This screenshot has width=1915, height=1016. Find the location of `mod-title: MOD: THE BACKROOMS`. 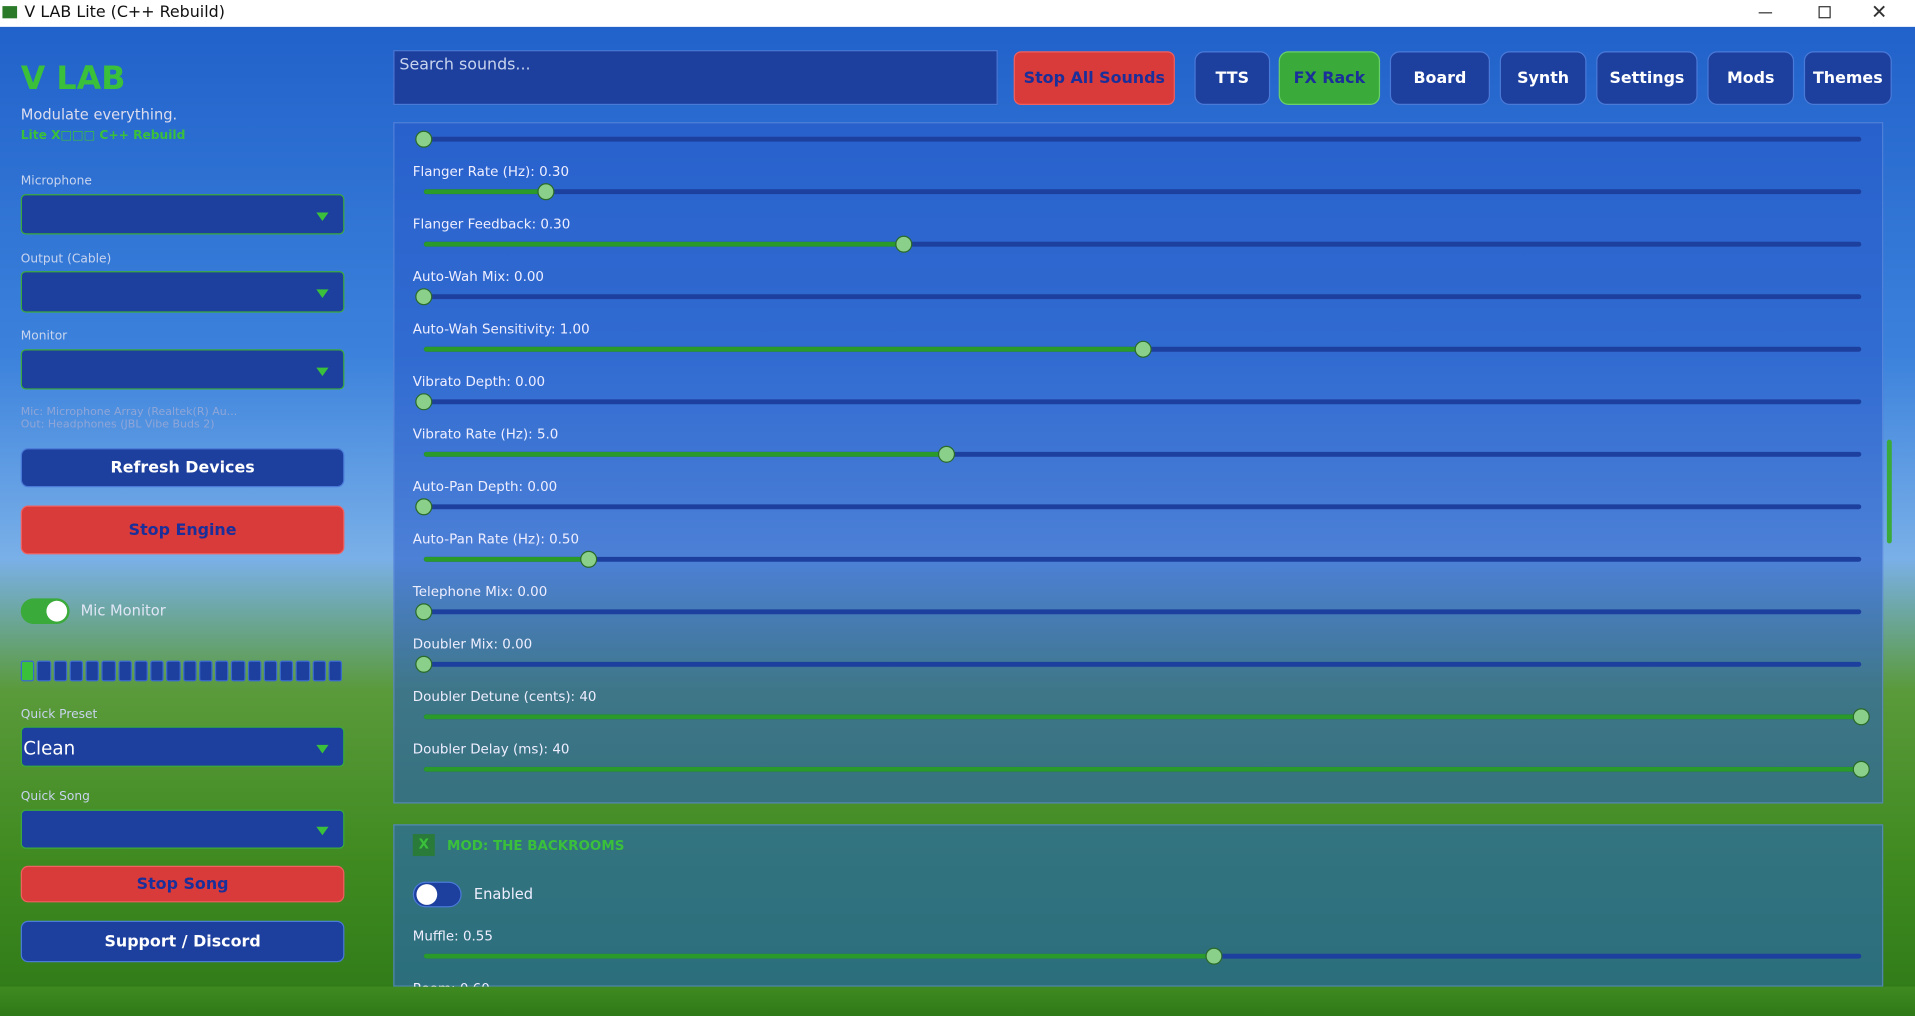

mod-title: MOD: THE BACKROOMS is located at coordinates (535, 845).